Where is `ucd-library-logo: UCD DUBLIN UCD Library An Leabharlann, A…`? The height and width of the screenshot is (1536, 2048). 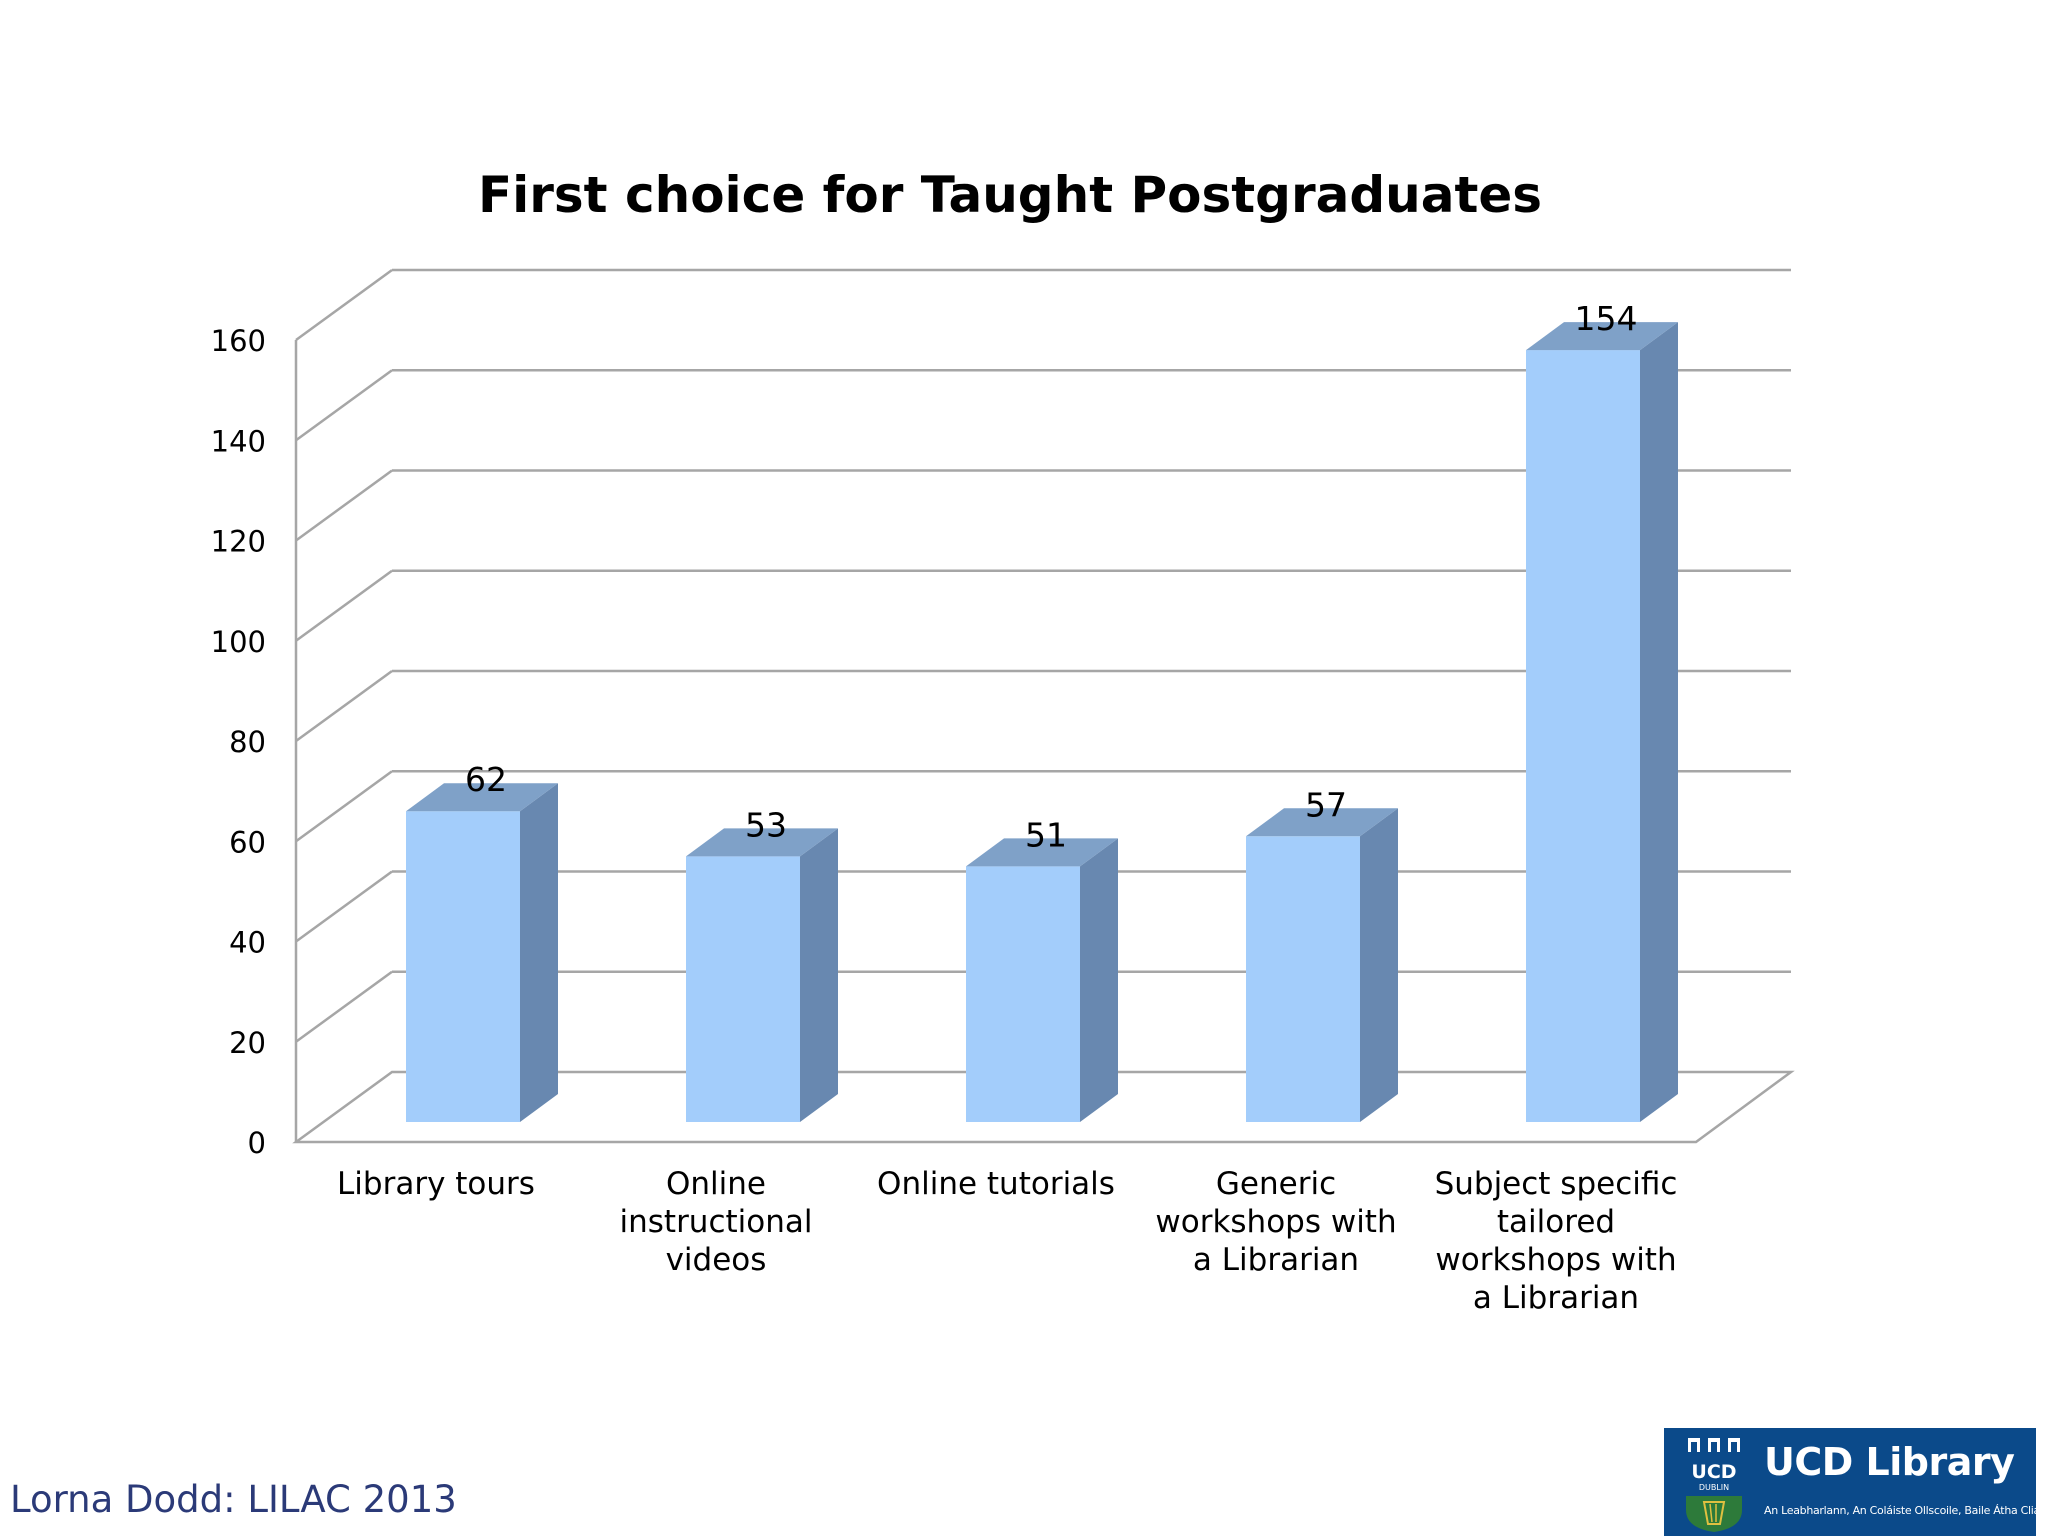 ucd-library-logo: UCD DUBLIN UCD Library An Leabharlann, A… is located at coordinates (1850, 1482).